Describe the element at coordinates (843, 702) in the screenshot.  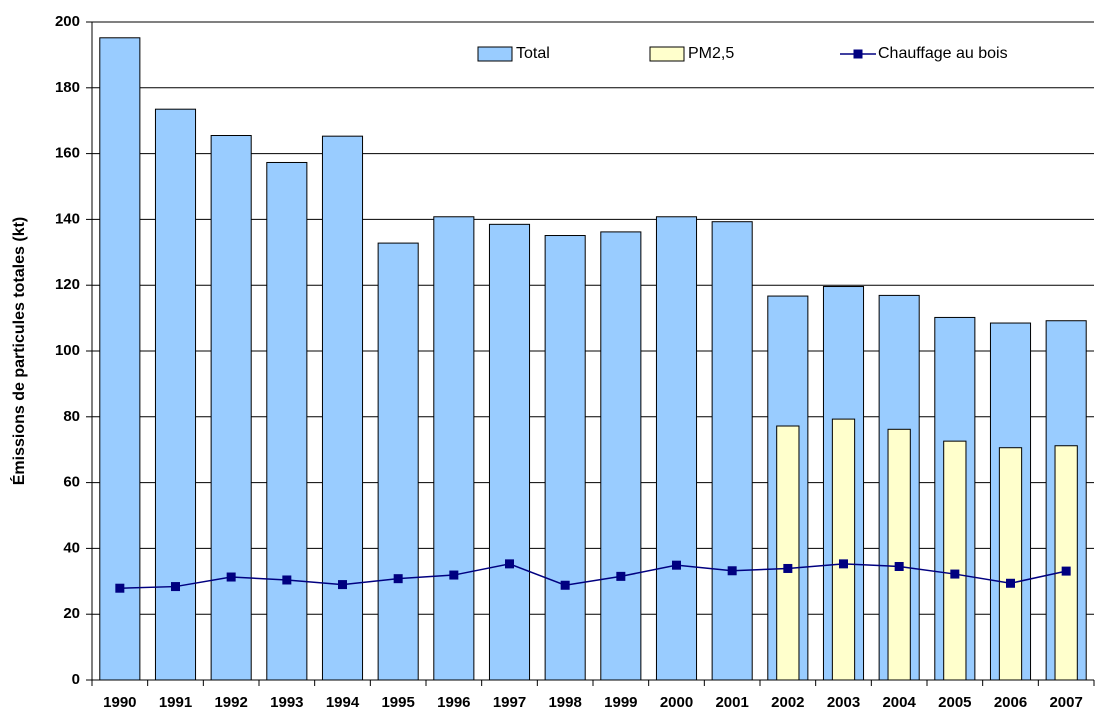
I see `x-tick-label: 2003` at that location.